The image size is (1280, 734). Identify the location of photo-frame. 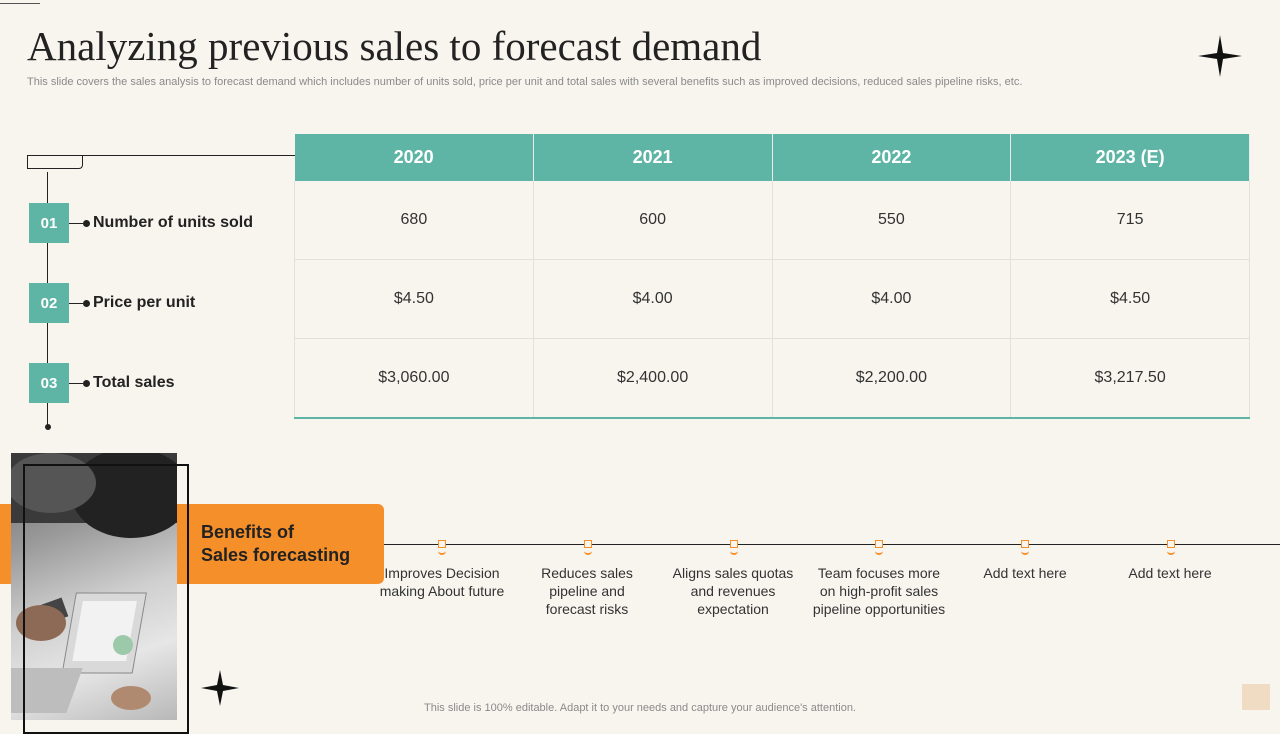
(106, 599).